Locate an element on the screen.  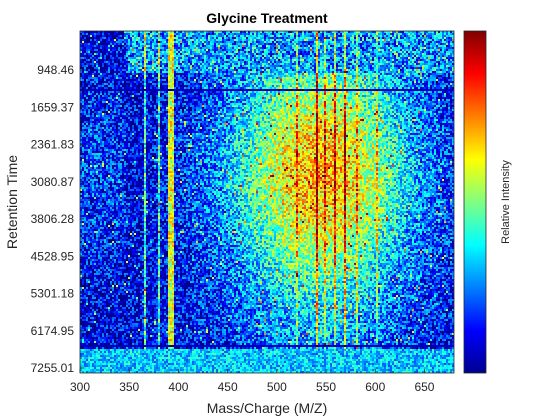
x-tick-label: 650 is located at coordinates (424, 387).